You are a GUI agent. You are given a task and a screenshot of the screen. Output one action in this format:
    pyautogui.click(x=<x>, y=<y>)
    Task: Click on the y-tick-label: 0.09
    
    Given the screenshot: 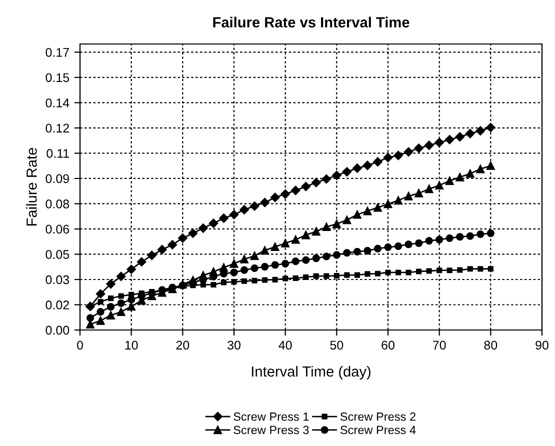 What is the action you would take?
    pyautogui.click(x=57, y=179)
    